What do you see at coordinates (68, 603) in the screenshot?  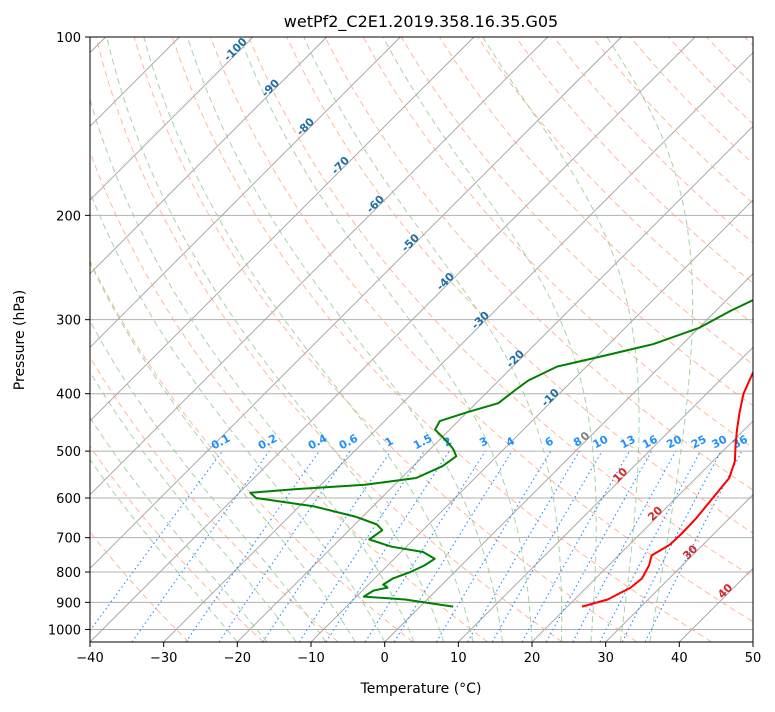 I see `y-tick-label: 900` at bounding box center [68, 603].